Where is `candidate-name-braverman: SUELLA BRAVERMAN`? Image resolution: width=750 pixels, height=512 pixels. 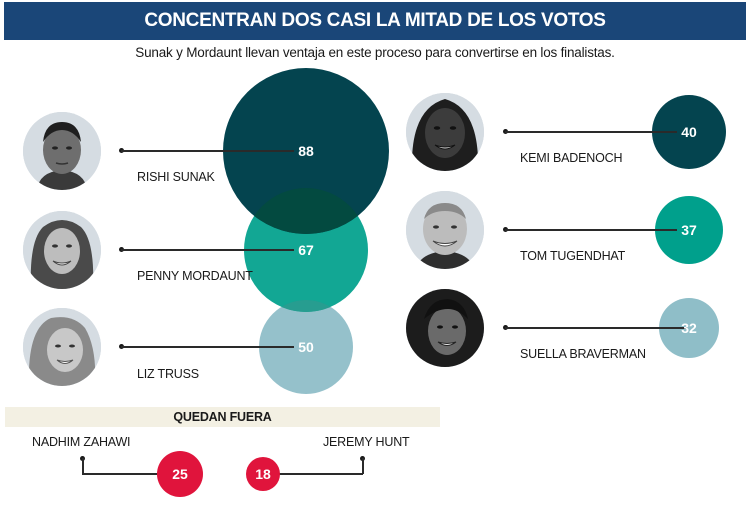
candidate-name-braverman: SUELLA BRAVERMAN is located at coordinates (583, 354).